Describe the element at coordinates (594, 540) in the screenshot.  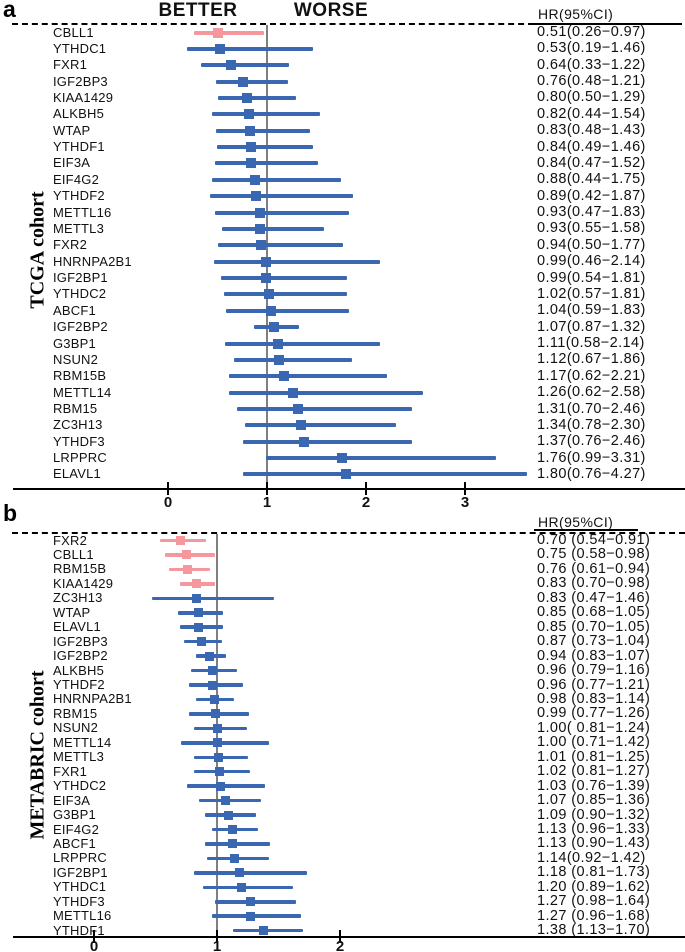
I see `hr-ci-value: 0.70 (0.54−0.91)` at that location.